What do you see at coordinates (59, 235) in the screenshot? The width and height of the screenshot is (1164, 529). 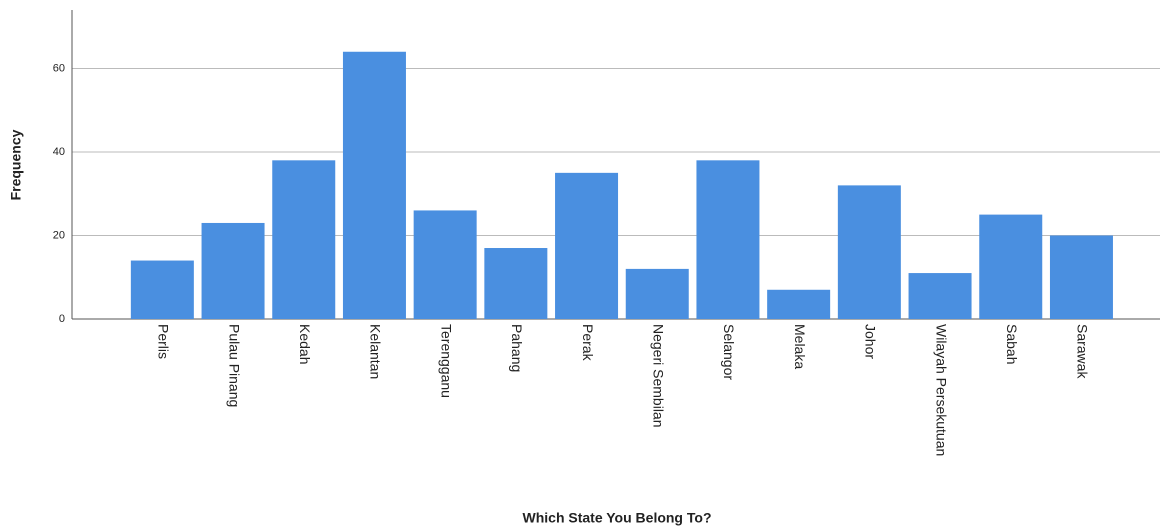 I see `y-tick-label: 20` at bounding box center [59, 235].